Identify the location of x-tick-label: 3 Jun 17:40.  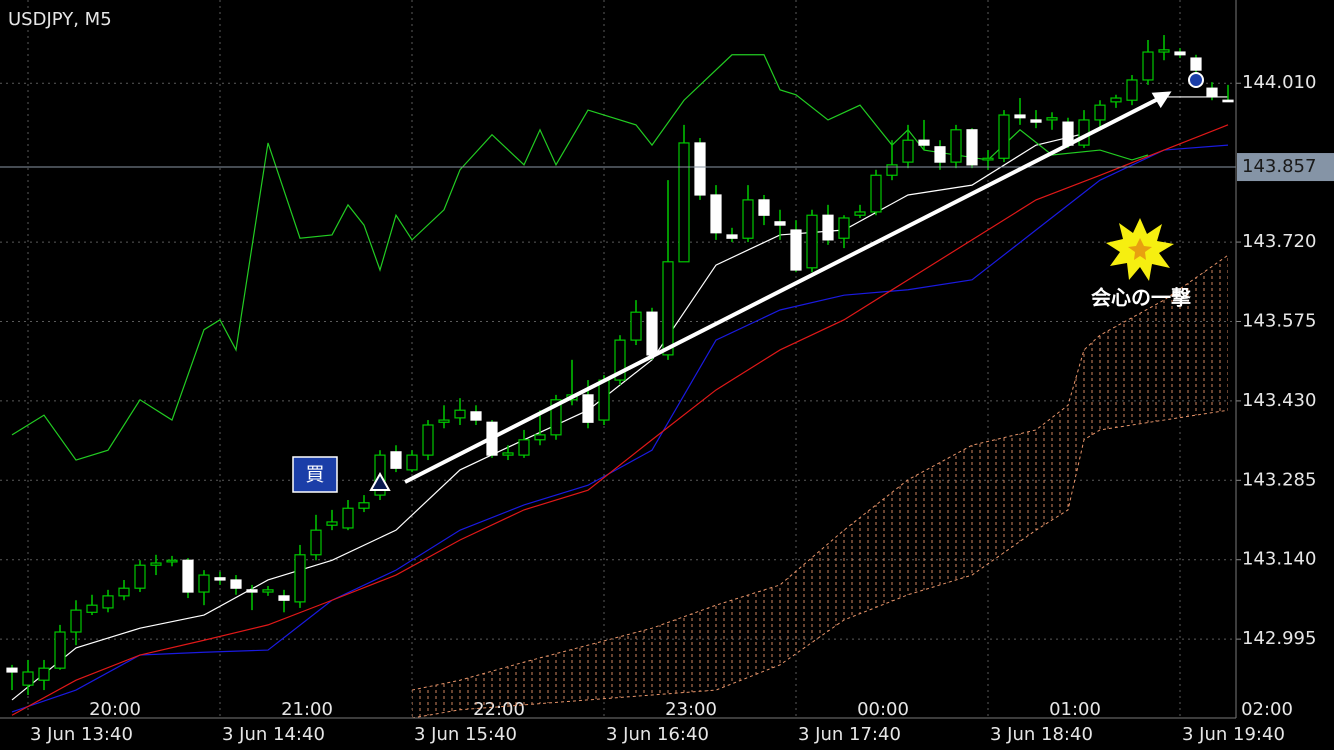
(849, 734).